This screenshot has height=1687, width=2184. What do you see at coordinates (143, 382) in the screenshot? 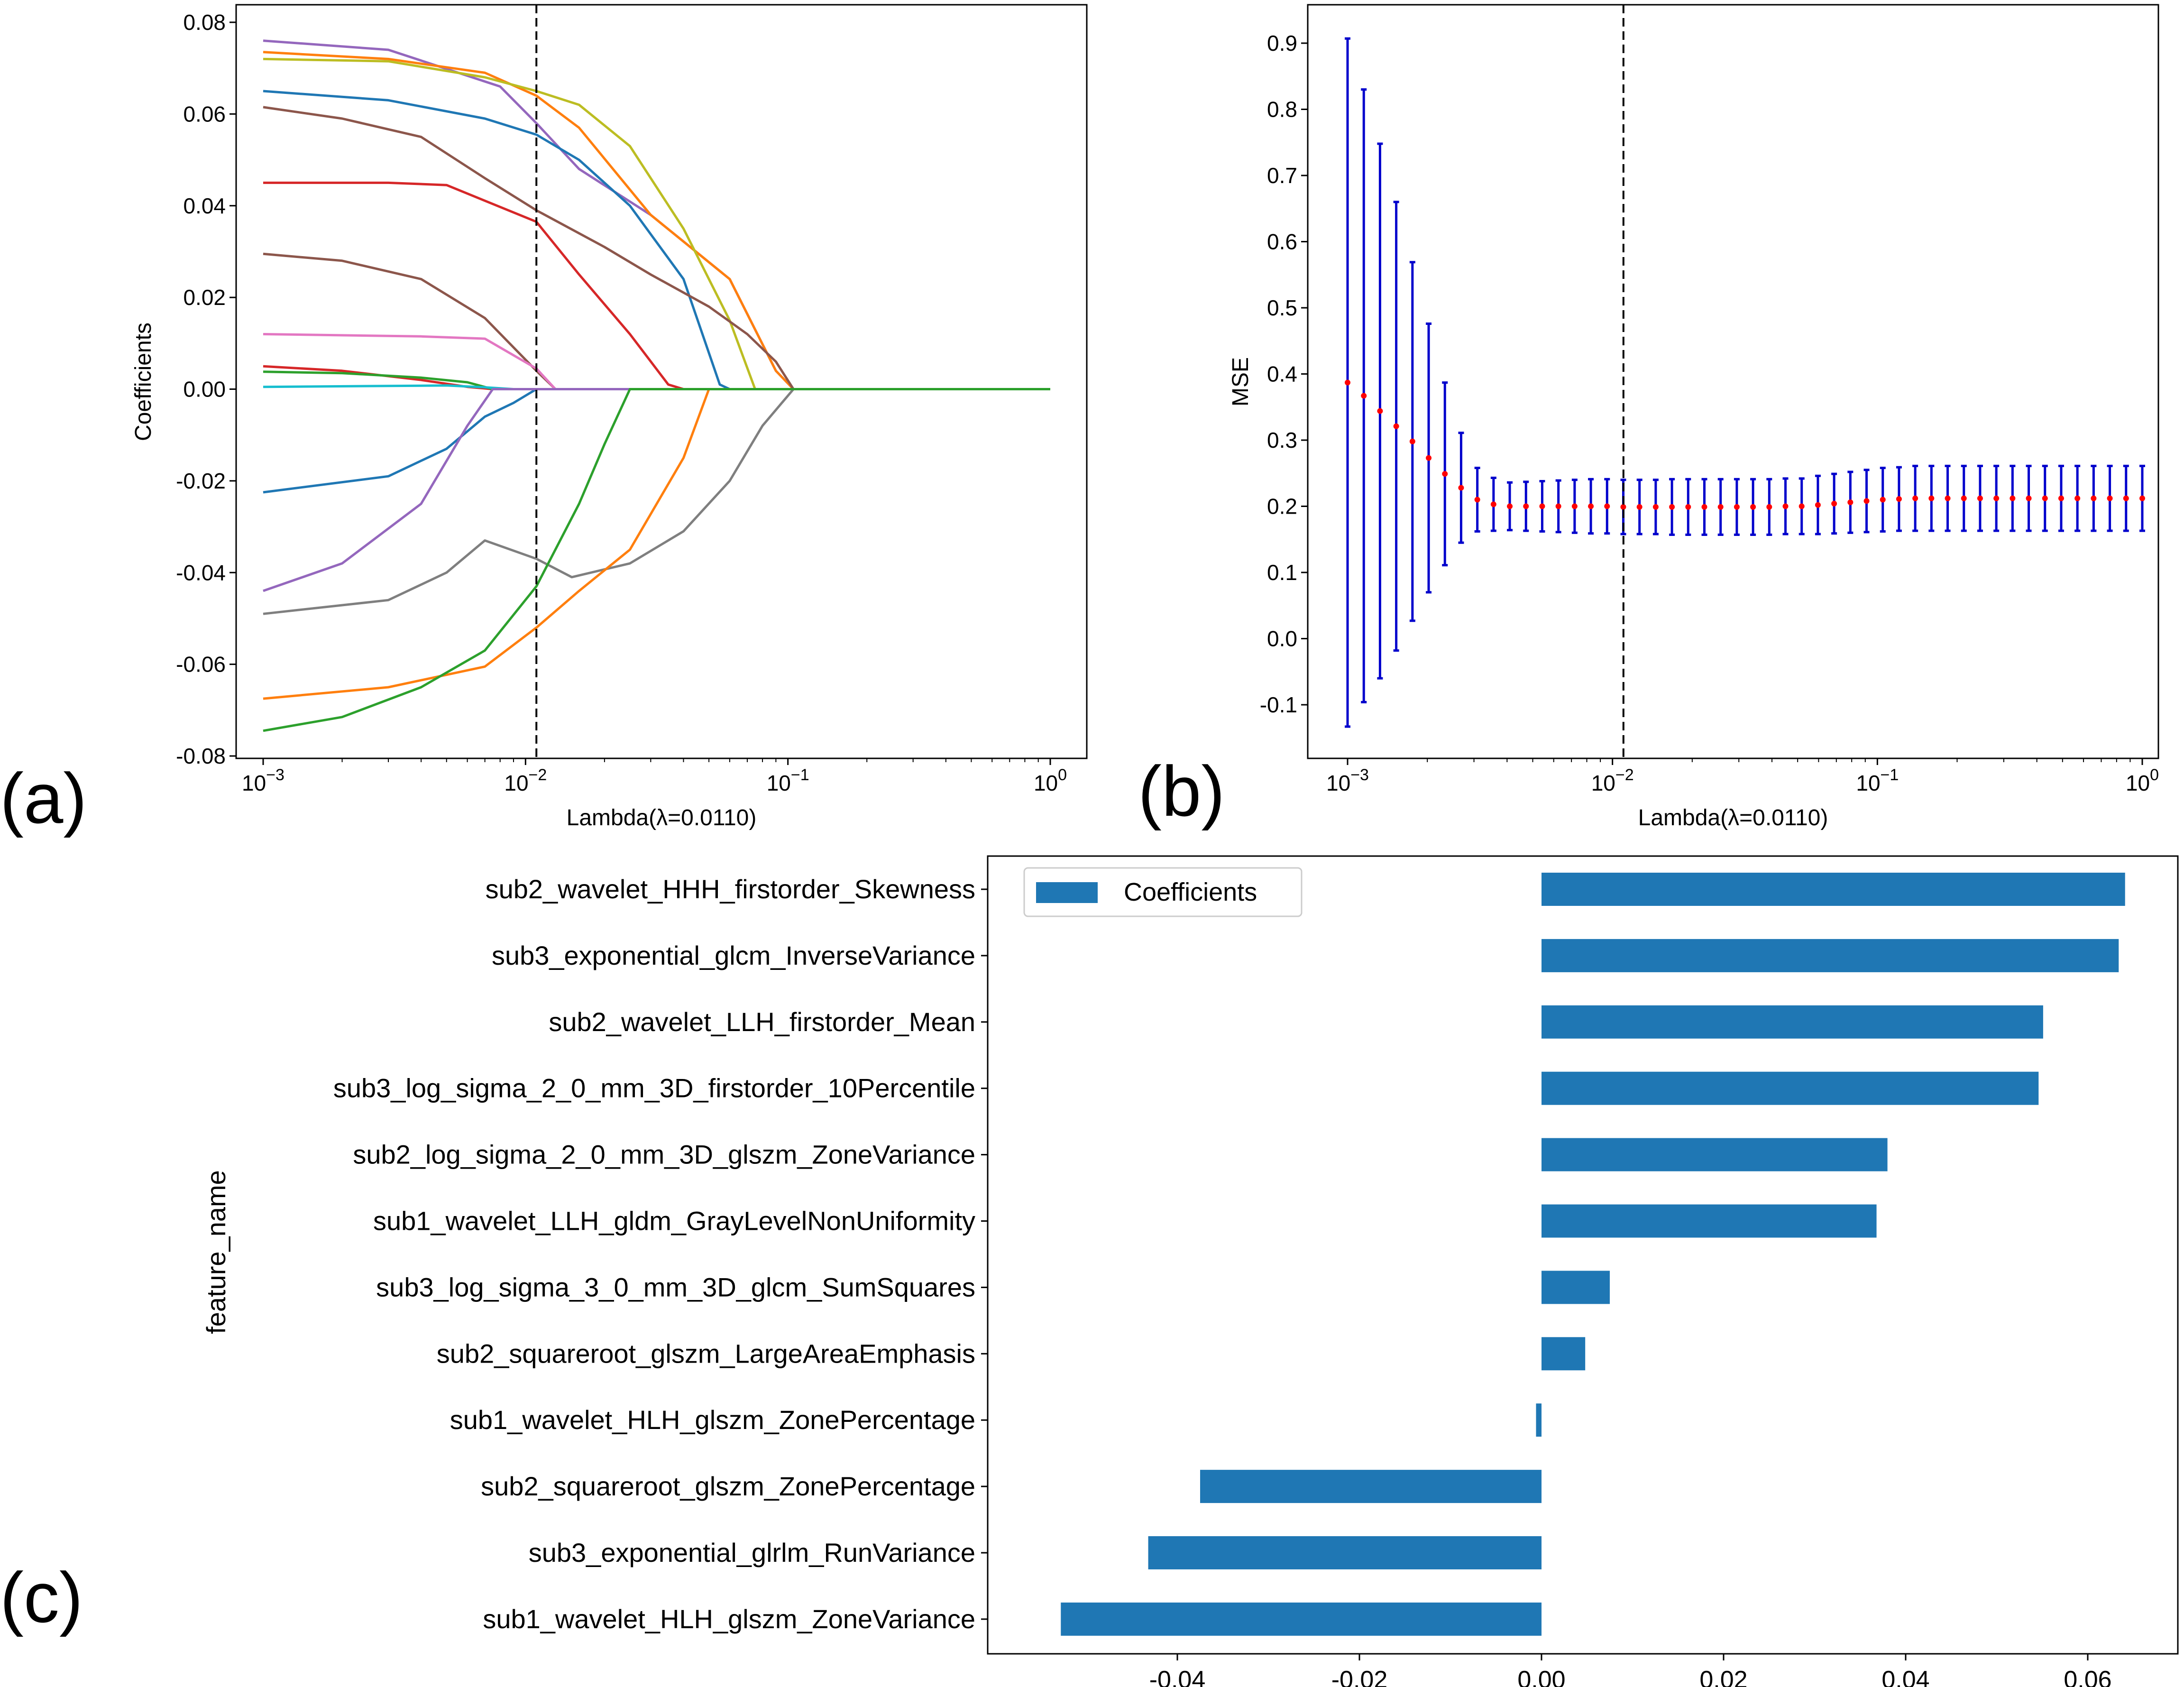
I see `ylabel-a: Coefficients` at bounding box center [143, 382].